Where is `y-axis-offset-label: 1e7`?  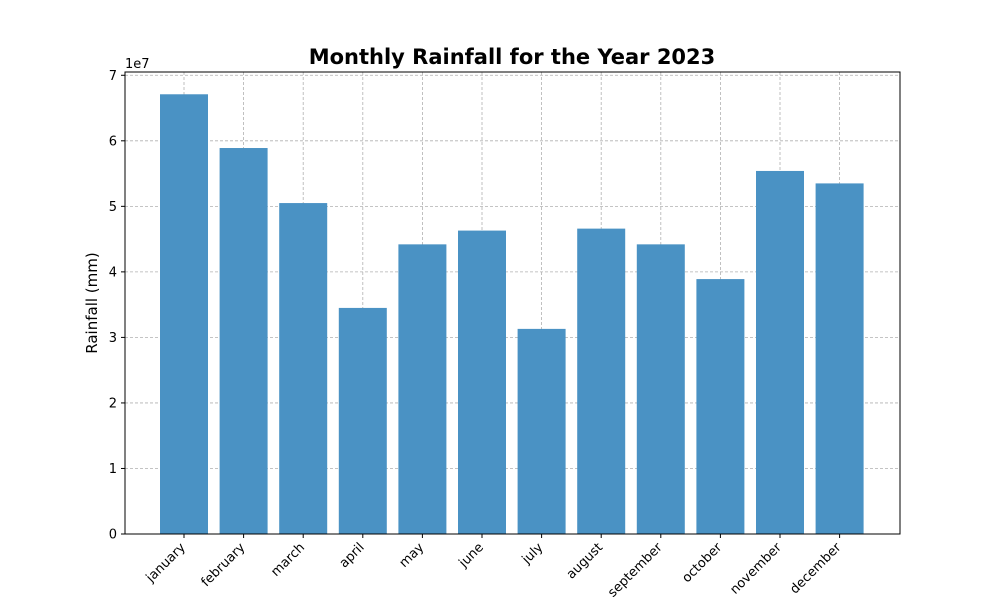 y-axis-offset-label: 1e7 is located at coordinates (137, 64).